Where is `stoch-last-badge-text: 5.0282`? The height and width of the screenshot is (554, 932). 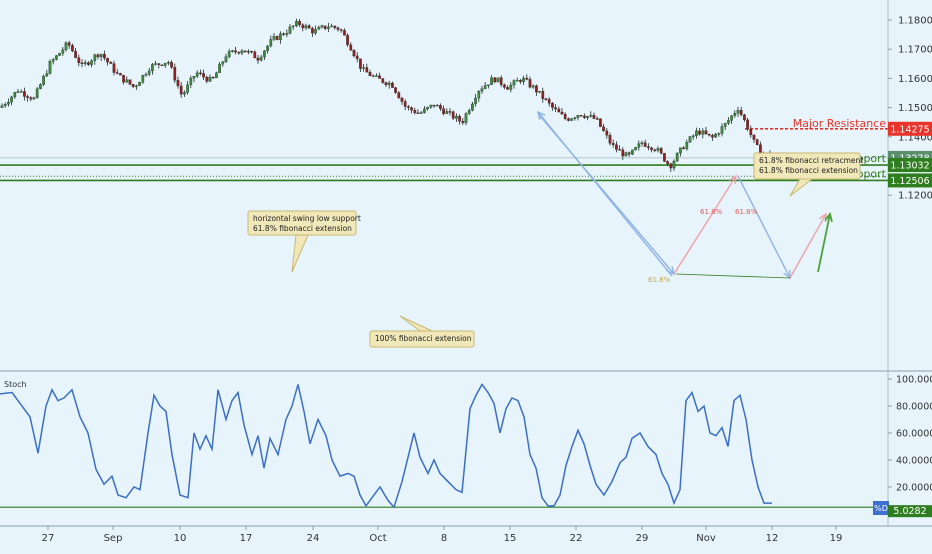 stoch-last-badge-text: 5.0282 is located at coordinates (909, 511).